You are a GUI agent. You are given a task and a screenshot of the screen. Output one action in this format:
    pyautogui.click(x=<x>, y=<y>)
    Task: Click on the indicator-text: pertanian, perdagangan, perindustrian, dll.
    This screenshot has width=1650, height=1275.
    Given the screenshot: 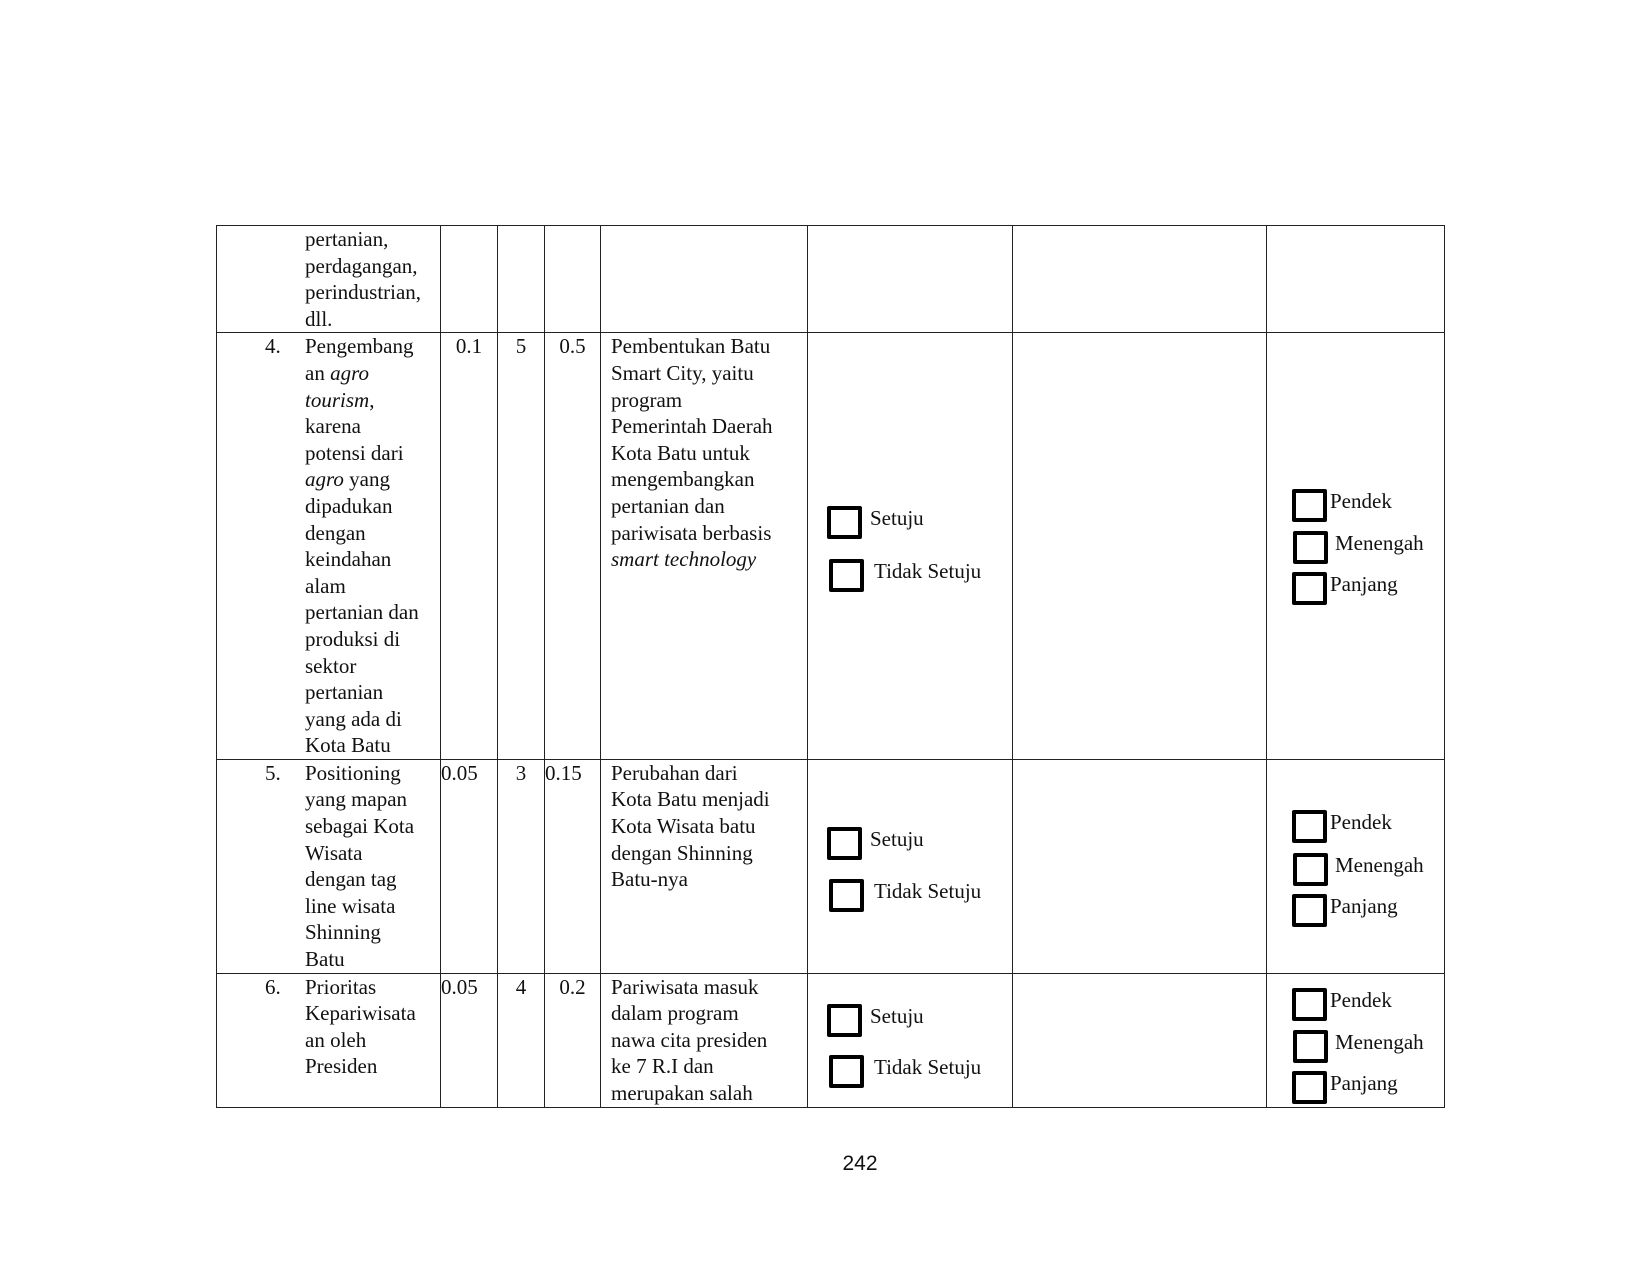 What is the action you would take?
    pyautogui.click(x=328, y=279)
    